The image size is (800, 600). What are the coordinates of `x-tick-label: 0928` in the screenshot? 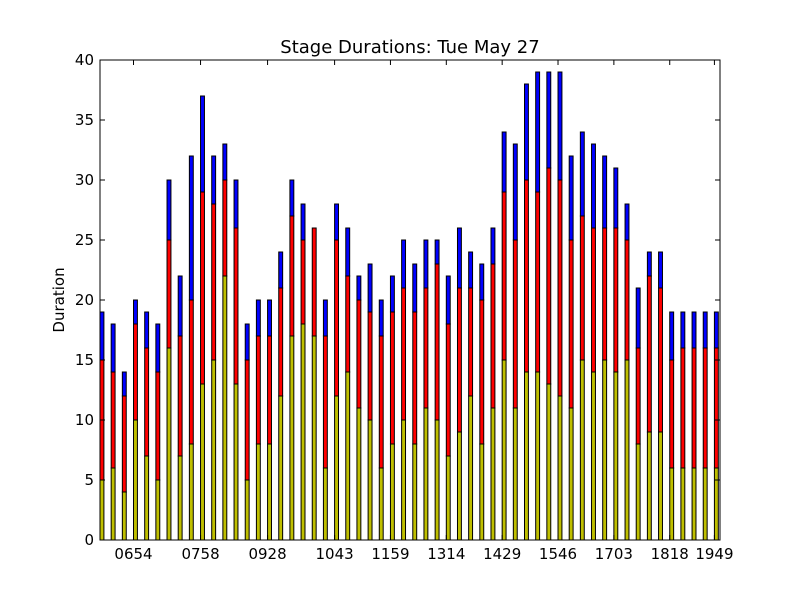 It's located at (267, 554).